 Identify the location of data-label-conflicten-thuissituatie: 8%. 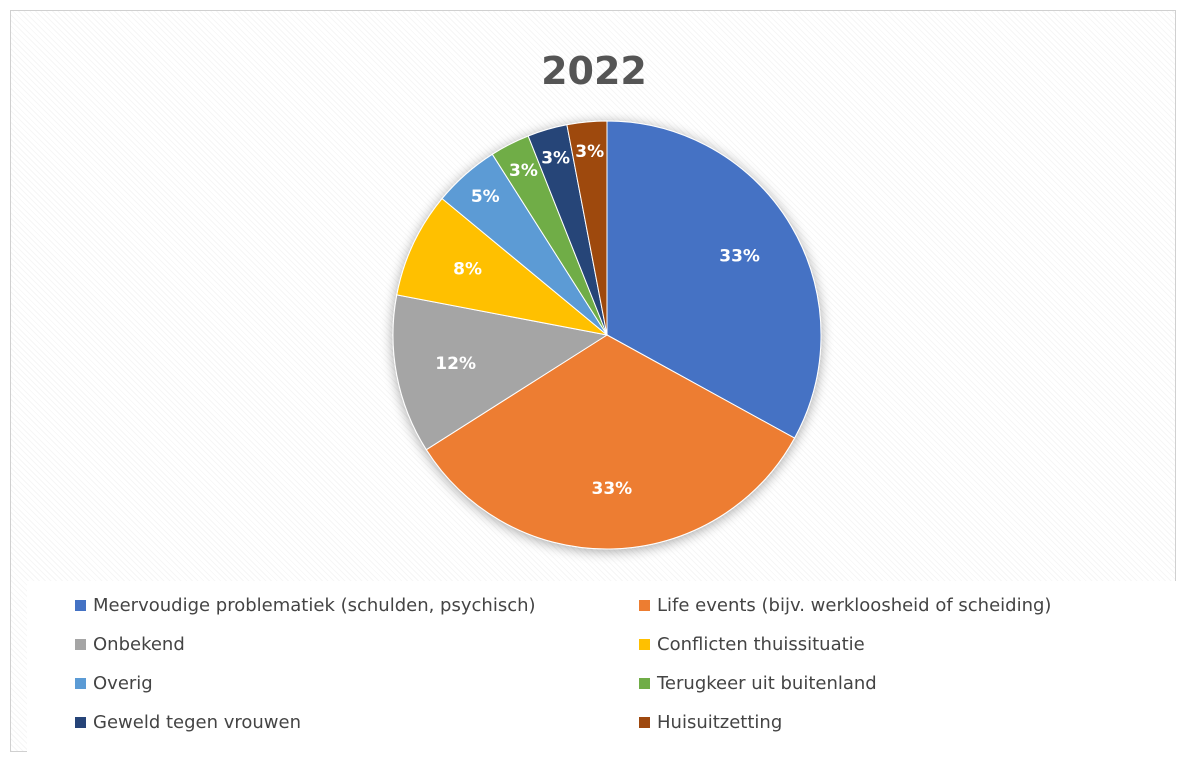
(467, 269).